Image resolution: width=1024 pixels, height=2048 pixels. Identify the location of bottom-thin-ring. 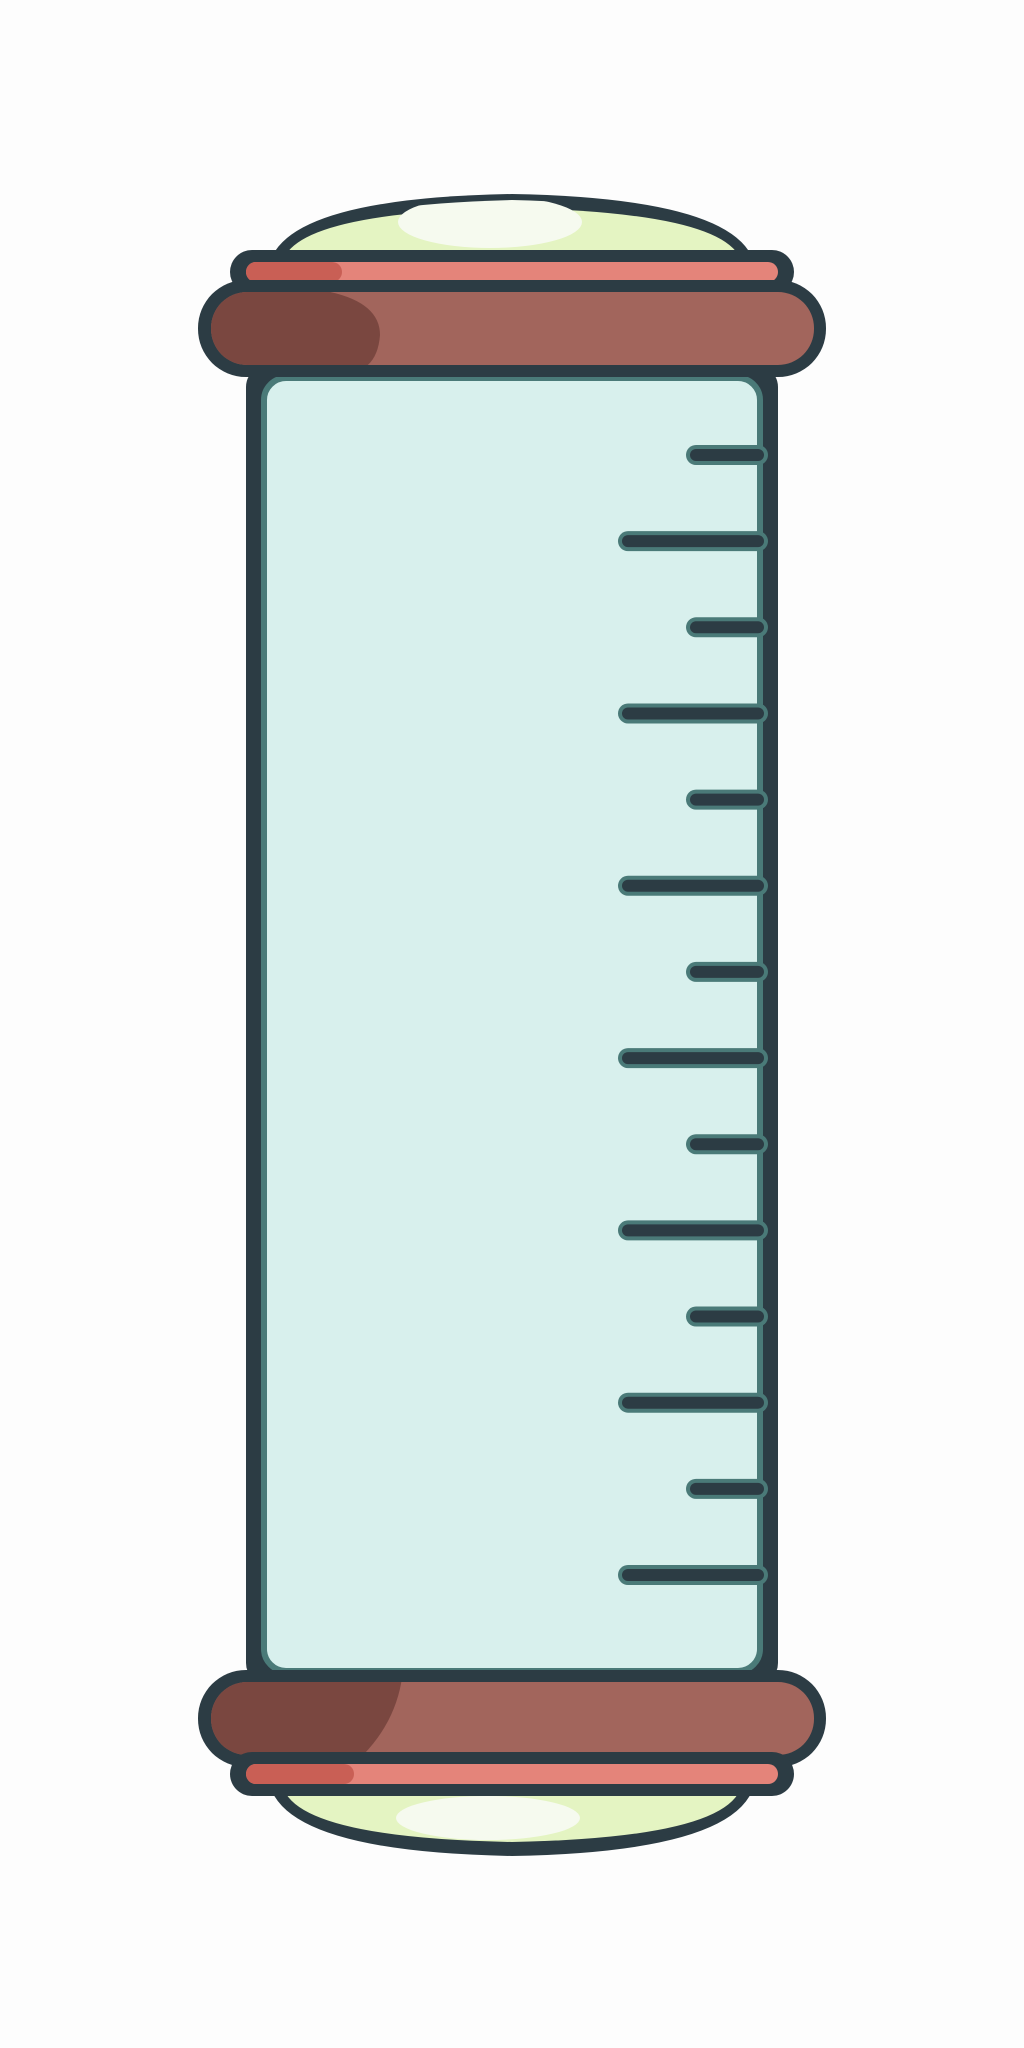
(512, 1774).